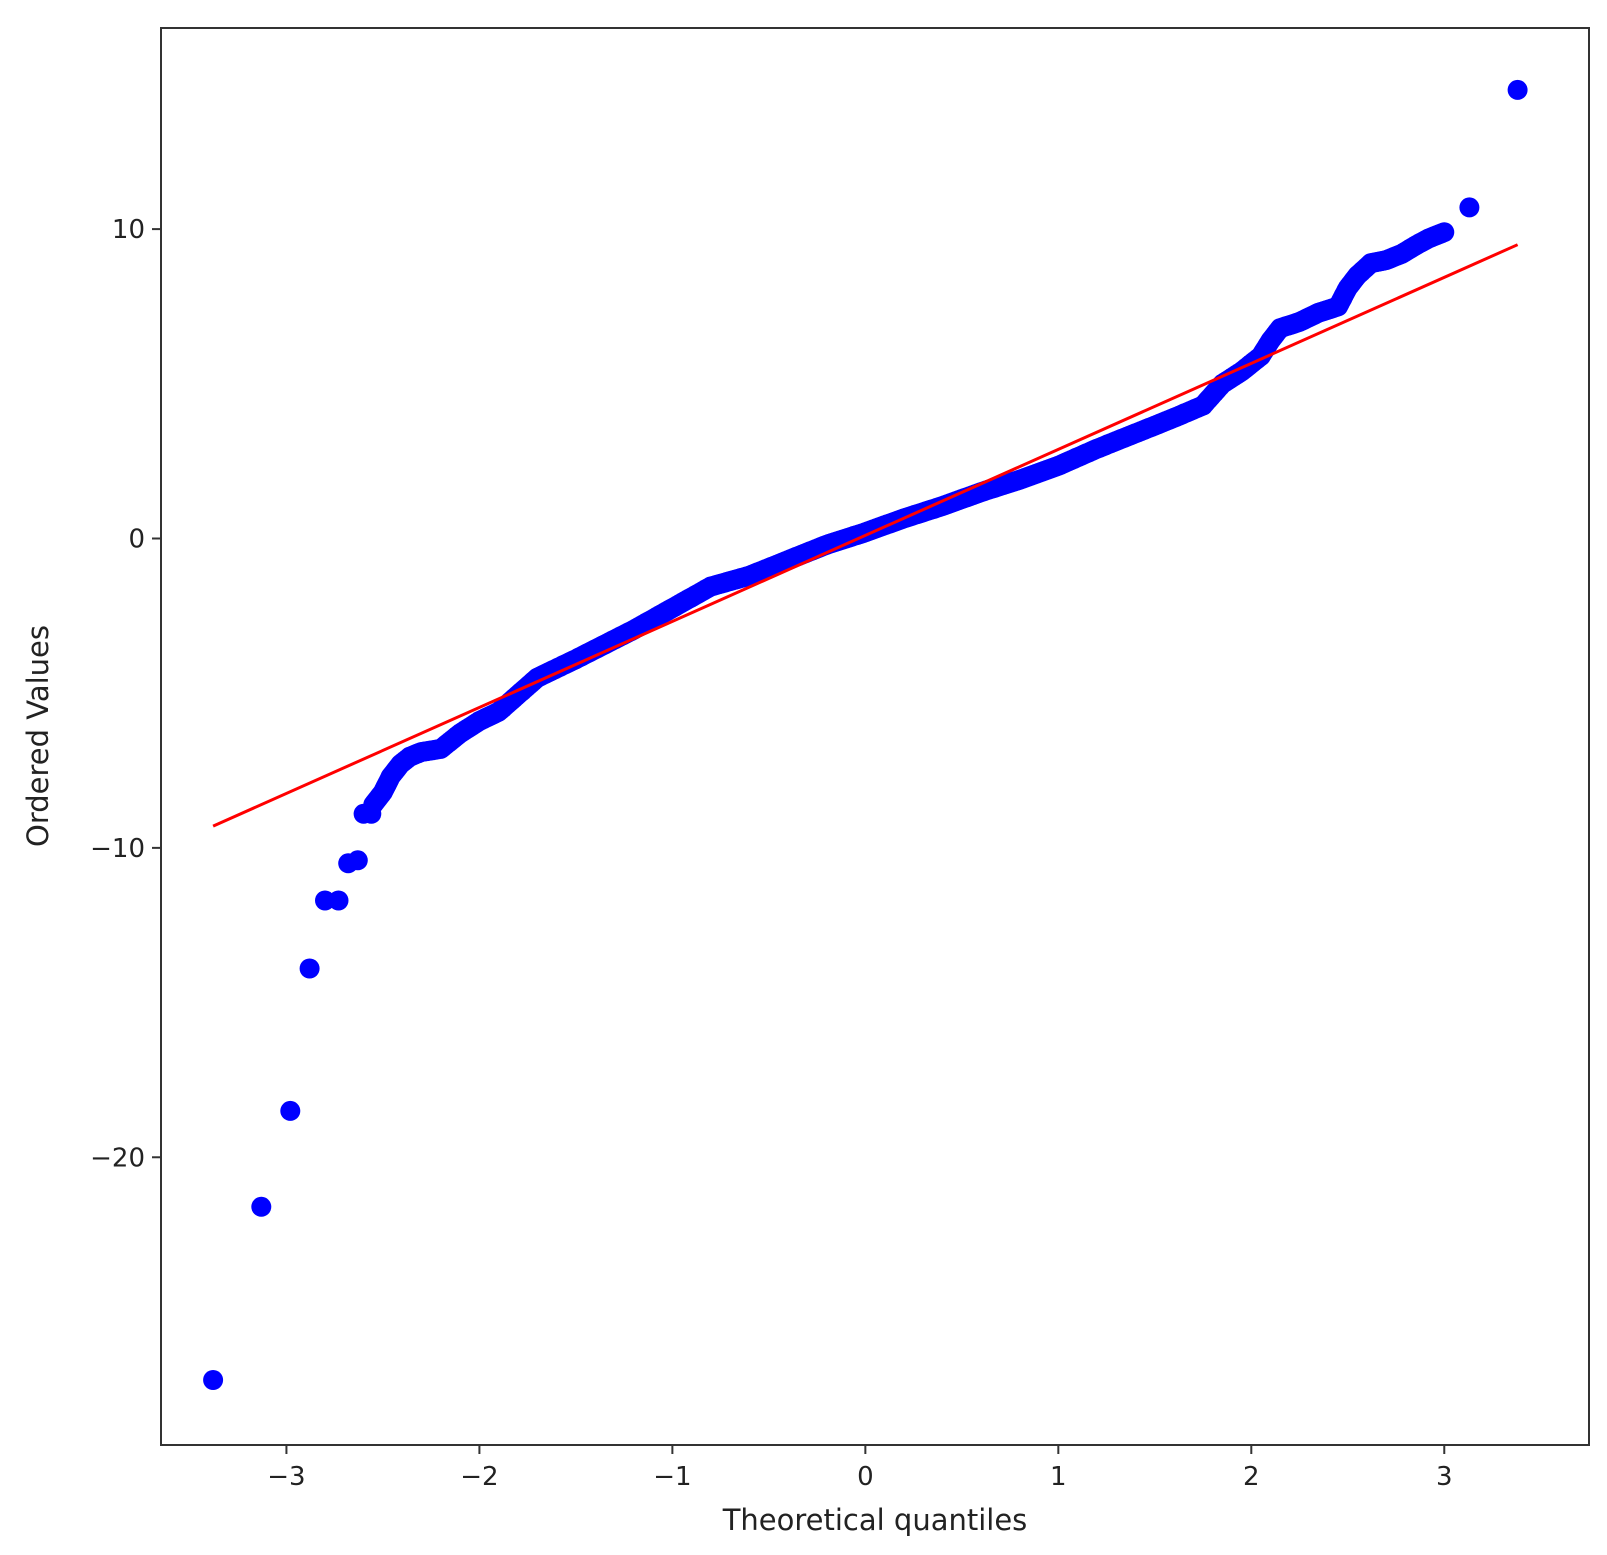 The width and height of the screenshot is (1607, 1555). I want to click on x-axis-label: Theoretical quantiles, so click(875, 1520).